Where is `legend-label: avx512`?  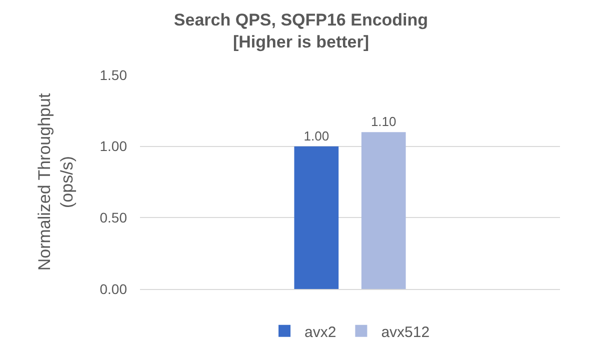 legend-label: avx512 is located at coordinates (405, 332).